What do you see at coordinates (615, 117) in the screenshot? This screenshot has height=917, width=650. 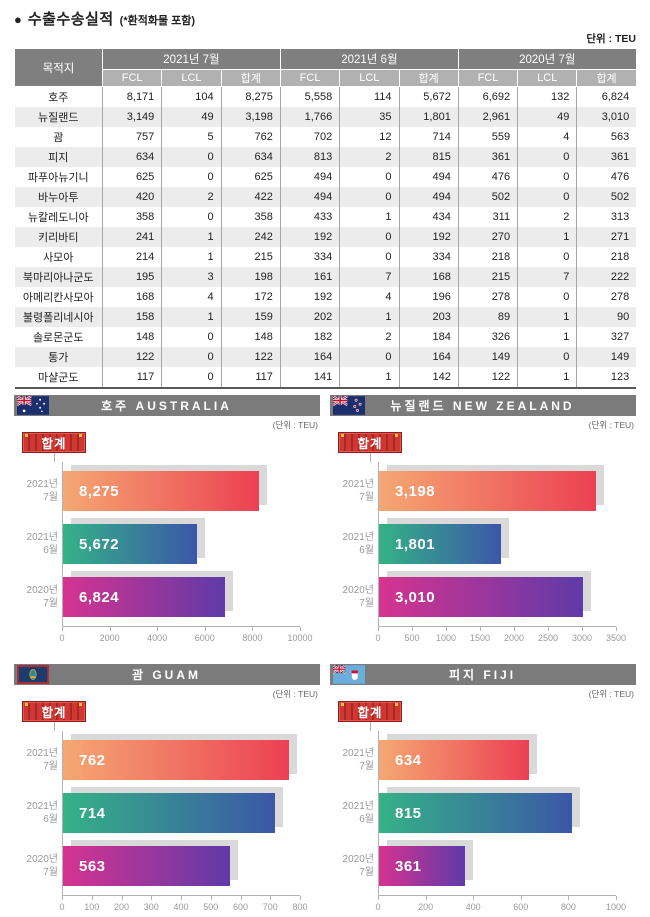 I see `value-cell: 3,010` at bounding box center [615, 117].